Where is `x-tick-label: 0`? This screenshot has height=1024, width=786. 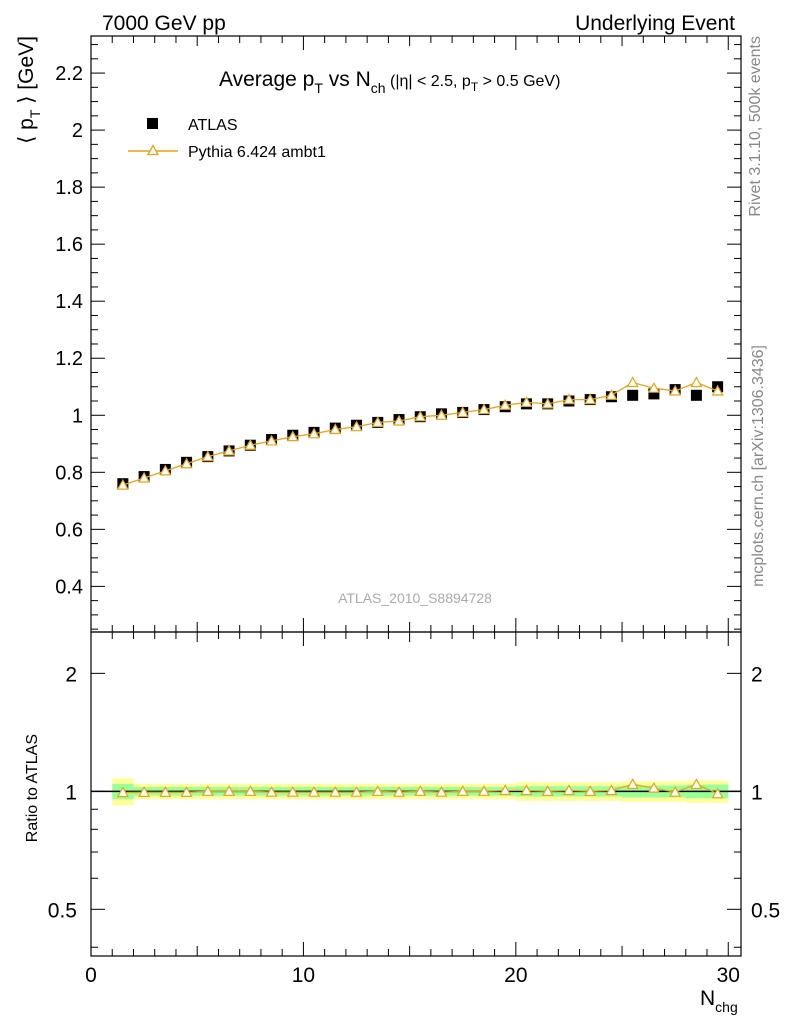 x-tick-label: 0 is located at coordinates (91, 975).